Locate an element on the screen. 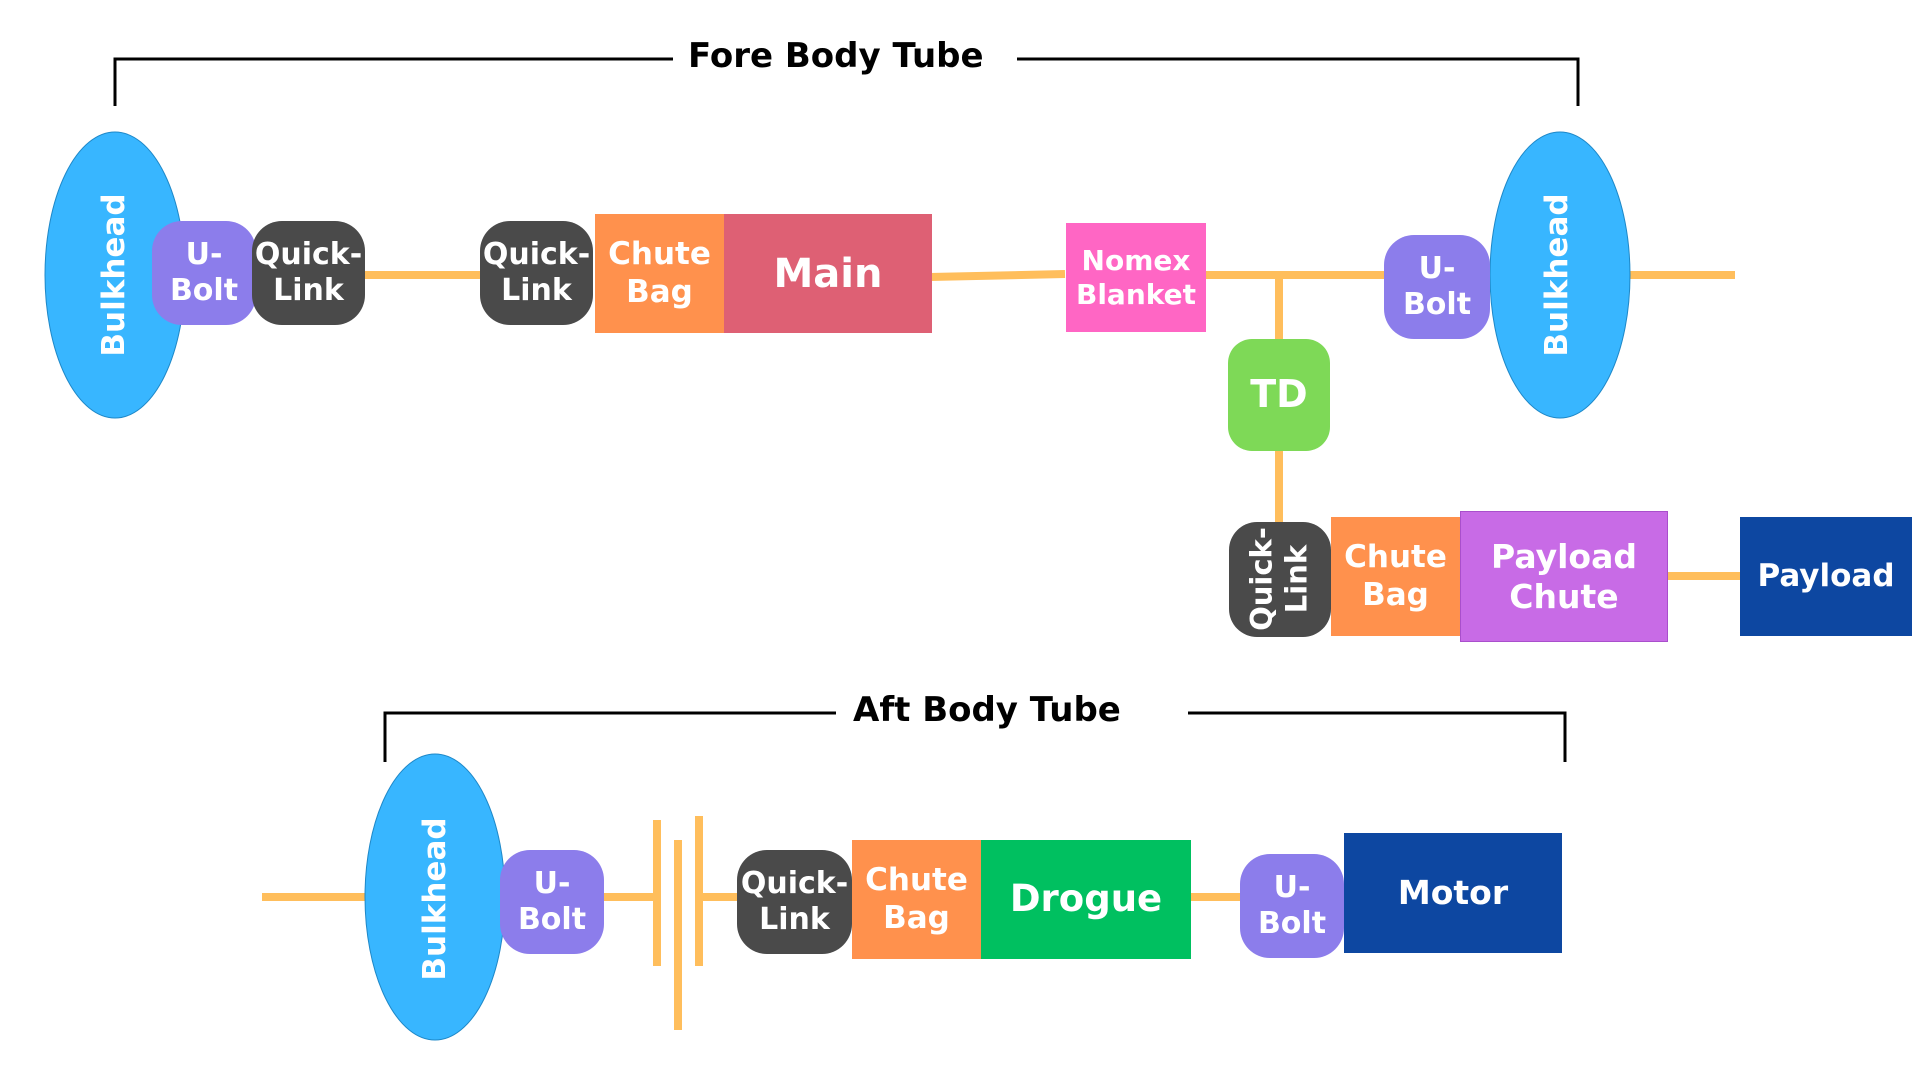  fore-bracket is located at coordinates (846, 81).